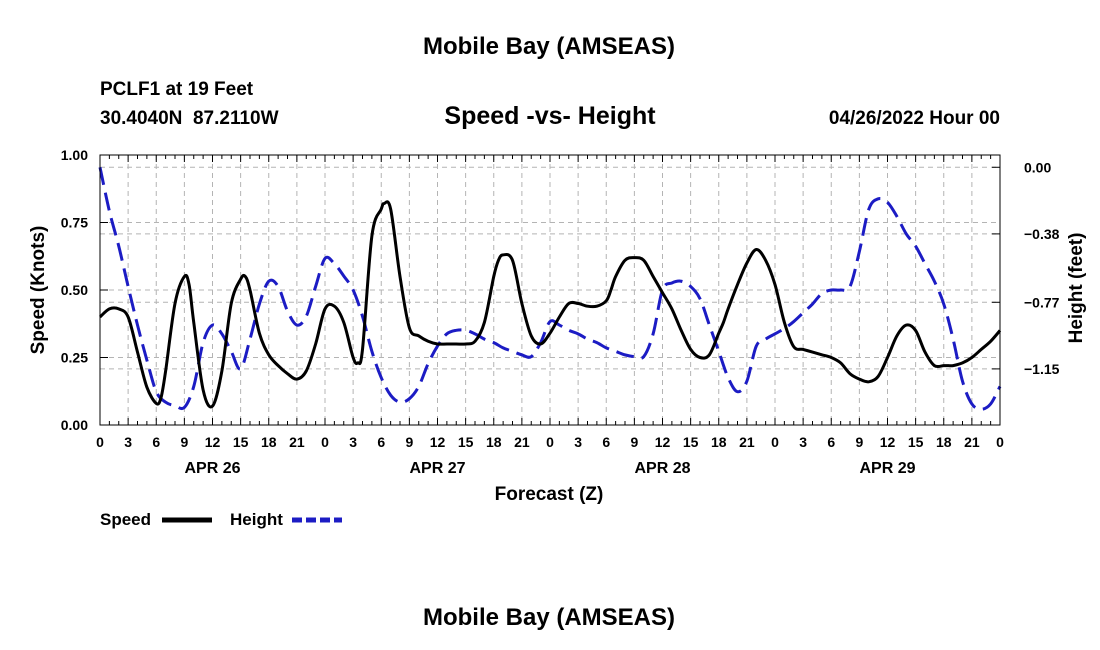  What do you see at coordinates (256, 519) in the screenshot?
I see `legend-height-label: Height` at bounding box center [256, 519].